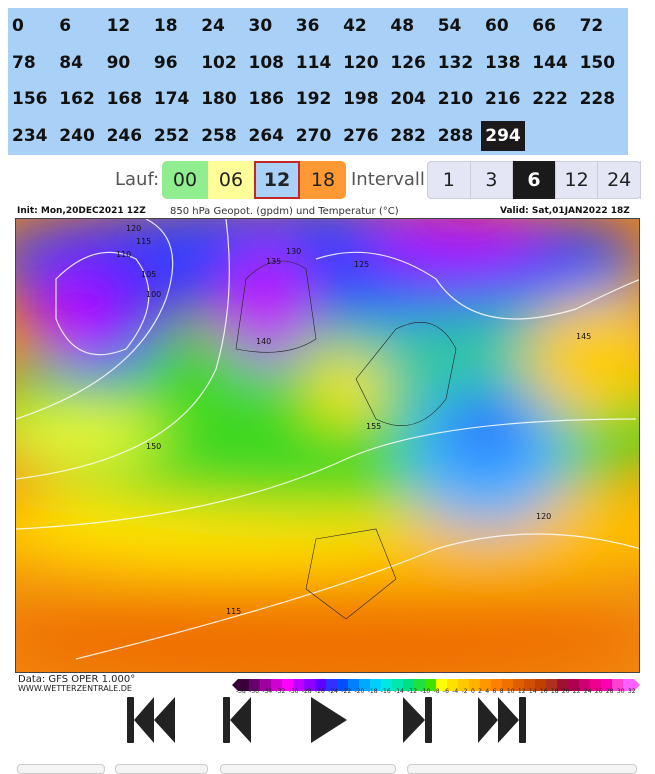 This screenshot has width=655, height=774. I want to click on run-18: 18, so click(323, 180).